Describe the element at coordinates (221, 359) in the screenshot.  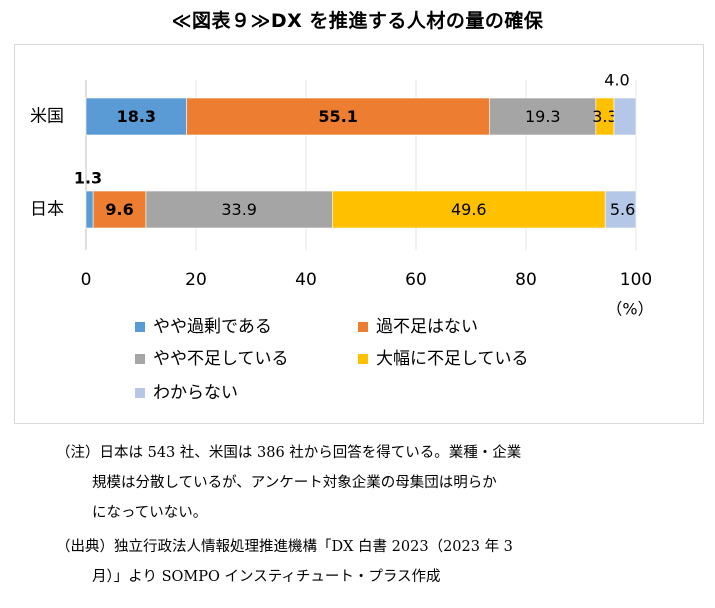
I see `legend-label-2: やや不足している` at that location.